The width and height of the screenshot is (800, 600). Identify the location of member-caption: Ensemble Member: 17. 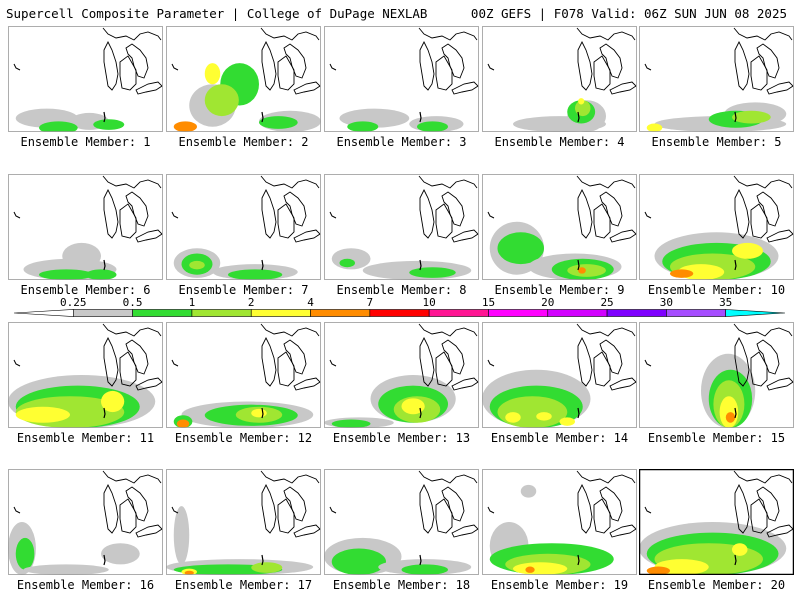
(243, 585).